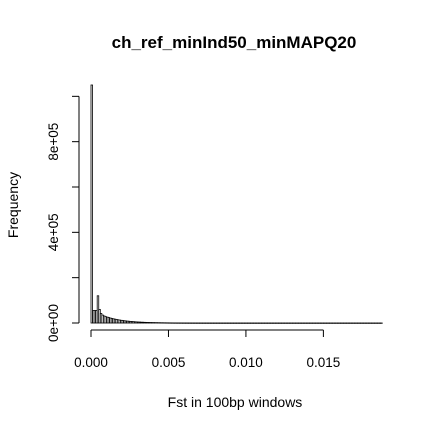 The width and height of the screenshot is (431, 431). Describe the element at coordinates (235, 402) in the screenshot. I see `x-axis-label: Fst in 100bp windows` at that location.